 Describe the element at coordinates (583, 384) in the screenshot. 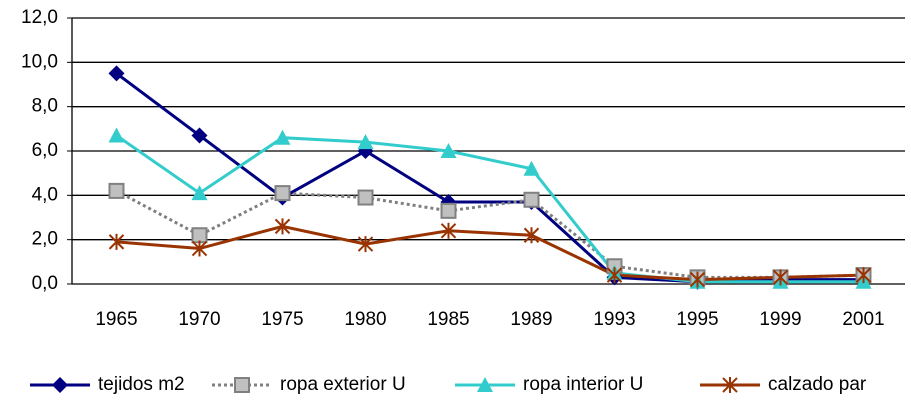

I see `legend-label: ropa interior U` at that location.